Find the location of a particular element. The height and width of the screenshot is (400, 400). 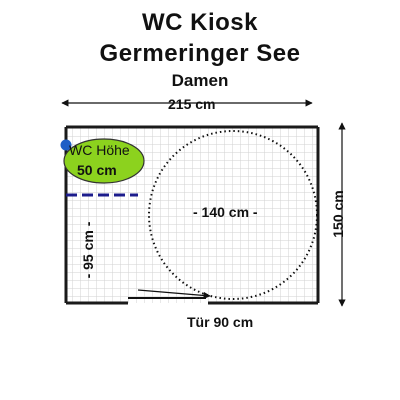

width-label: 215 cm is located at coordinates (192, 104).